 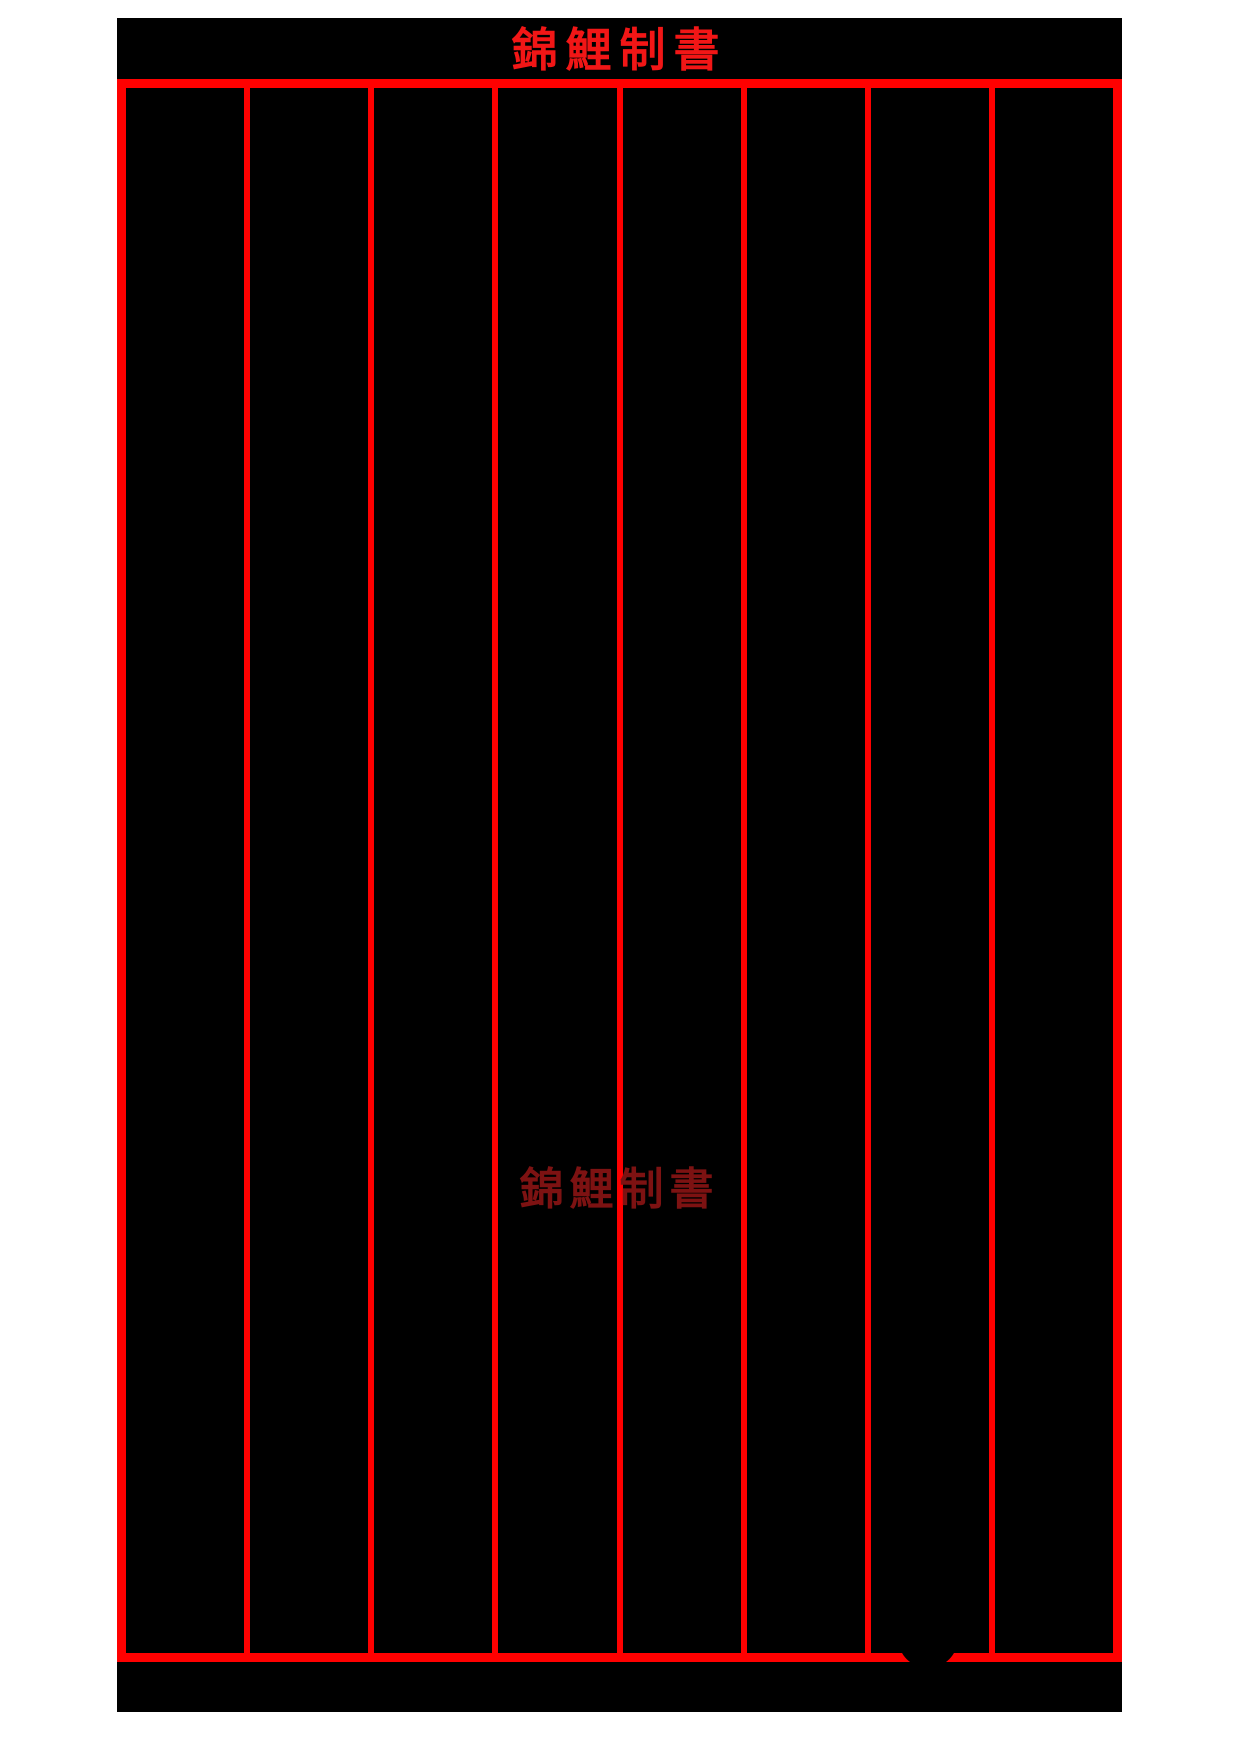 I want to click on title-band: 錦鯉制書, so click(x=619, y=48).